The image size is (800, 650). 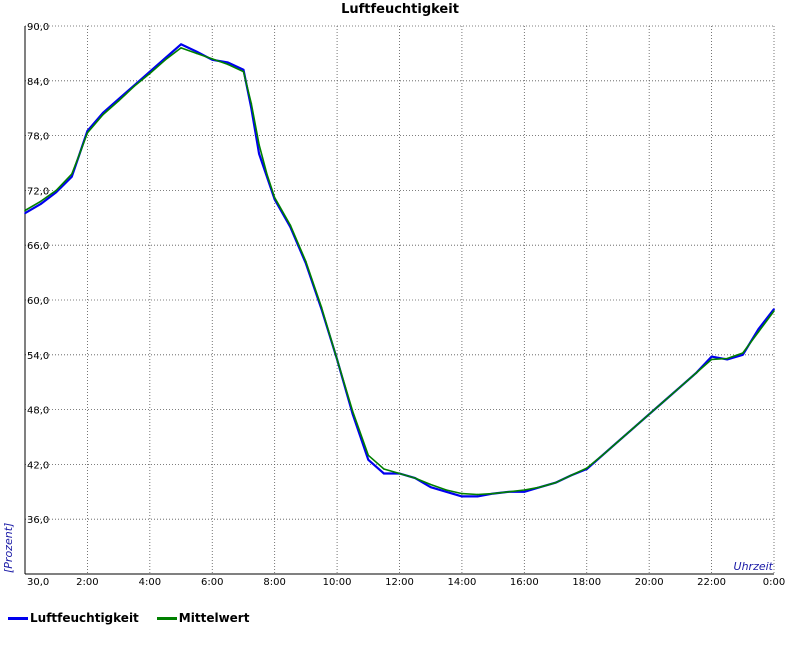 I want to click on x-tick-label: 18:00, so click(x=586, y=582).